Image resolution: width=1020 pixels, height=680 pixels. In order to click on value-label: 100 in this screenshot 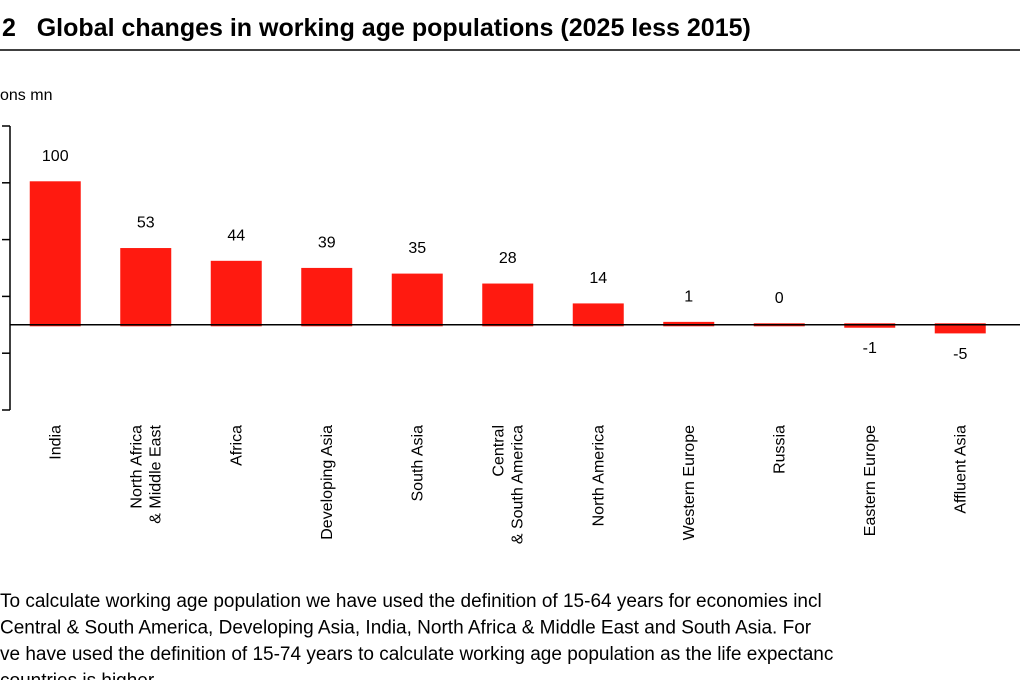, I will do `click(55, 156)`.